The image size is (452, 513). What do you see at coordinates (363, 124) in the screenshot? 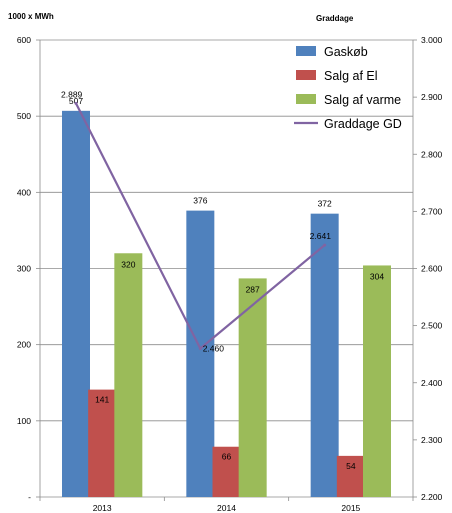
I see `legend-label: Graddage GD` at bounding box center [363, 124].